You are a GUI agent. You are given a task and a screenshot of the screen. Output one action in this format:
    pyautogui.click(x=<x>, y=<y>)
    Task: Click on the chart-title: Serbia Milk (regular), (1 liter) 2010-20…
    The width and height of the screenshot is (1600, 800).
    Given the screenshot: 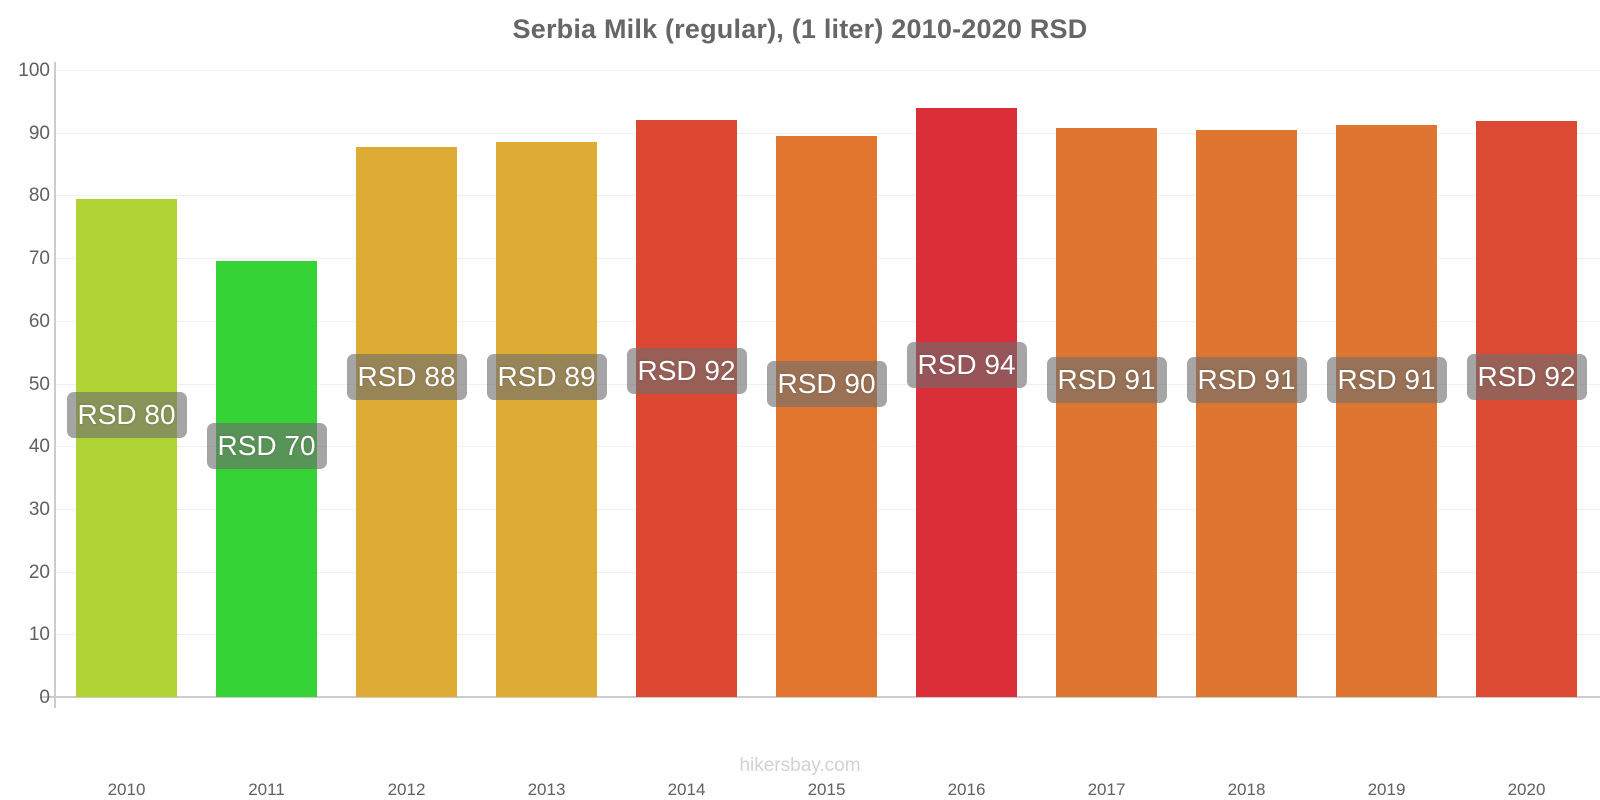 What is the action you would take?
    pyautogui.click(x=800, y=29)
    